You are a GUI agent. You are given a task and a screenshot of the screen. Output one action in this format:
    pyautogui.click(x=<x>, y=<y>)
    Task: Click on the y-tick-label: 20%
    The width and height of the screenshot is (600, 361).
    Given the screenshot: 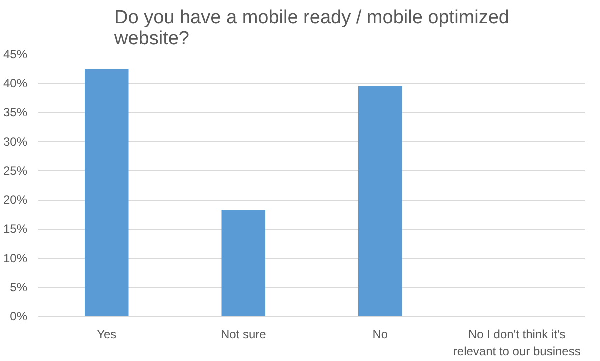 What is the action you would take?
    pyautogui.click(x=15, y=200)
    